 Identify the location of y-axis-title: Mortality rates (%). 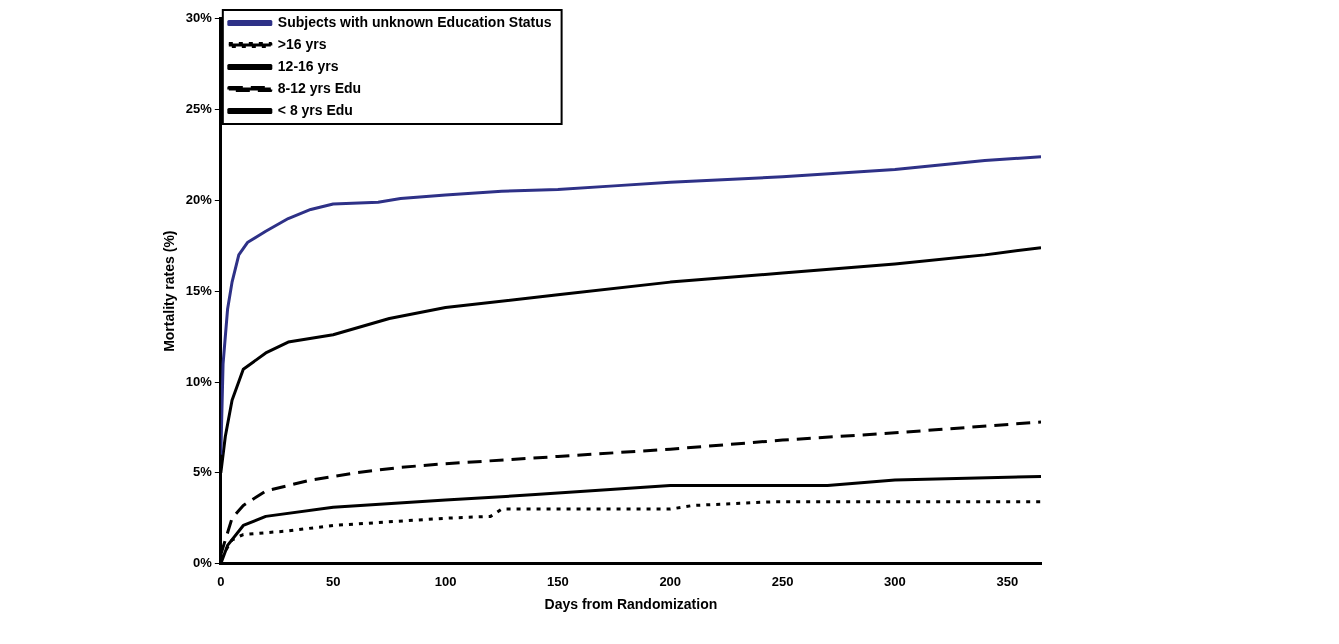
(169, 291).